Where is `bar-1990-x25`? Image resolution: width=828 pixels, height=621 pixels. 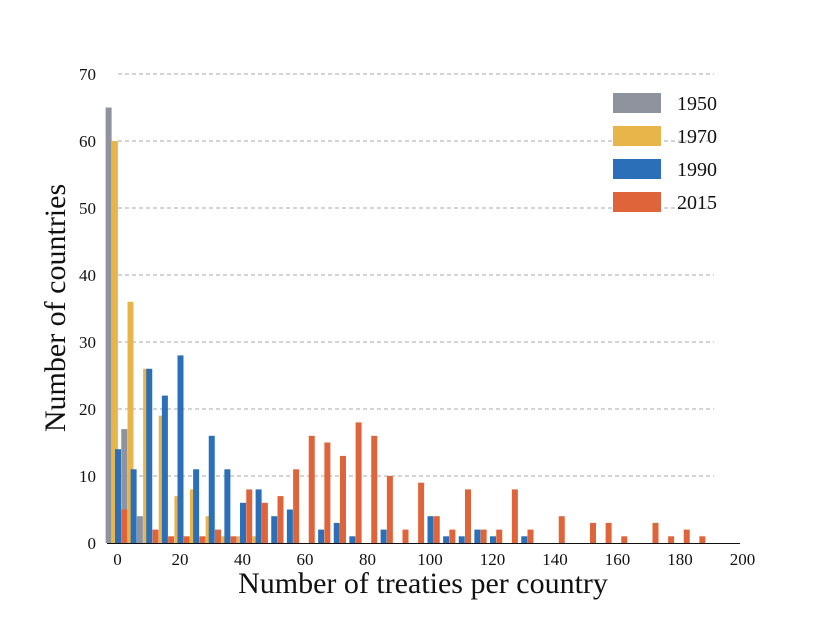
bar-1990-x25 is located at coordinates (196, 506).